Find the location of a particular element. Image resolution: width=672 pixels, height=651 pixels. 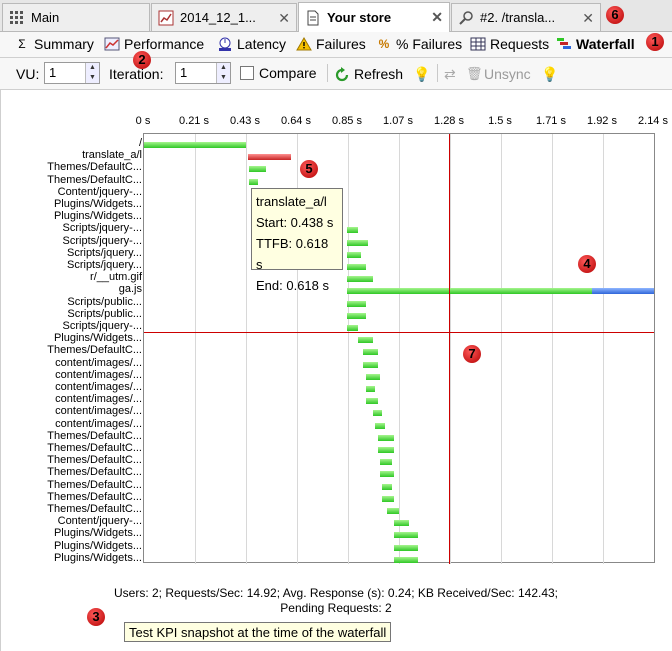

request-row-label: ga.js is located at coordinates (130, 289).